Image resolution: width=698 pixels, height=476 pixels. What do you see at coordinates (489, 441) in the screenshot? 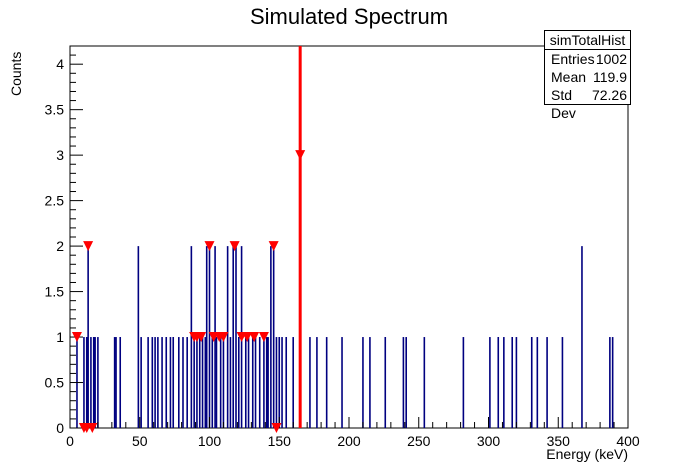
I see `x-tick-label: 300` at bounding box center [489, 441].